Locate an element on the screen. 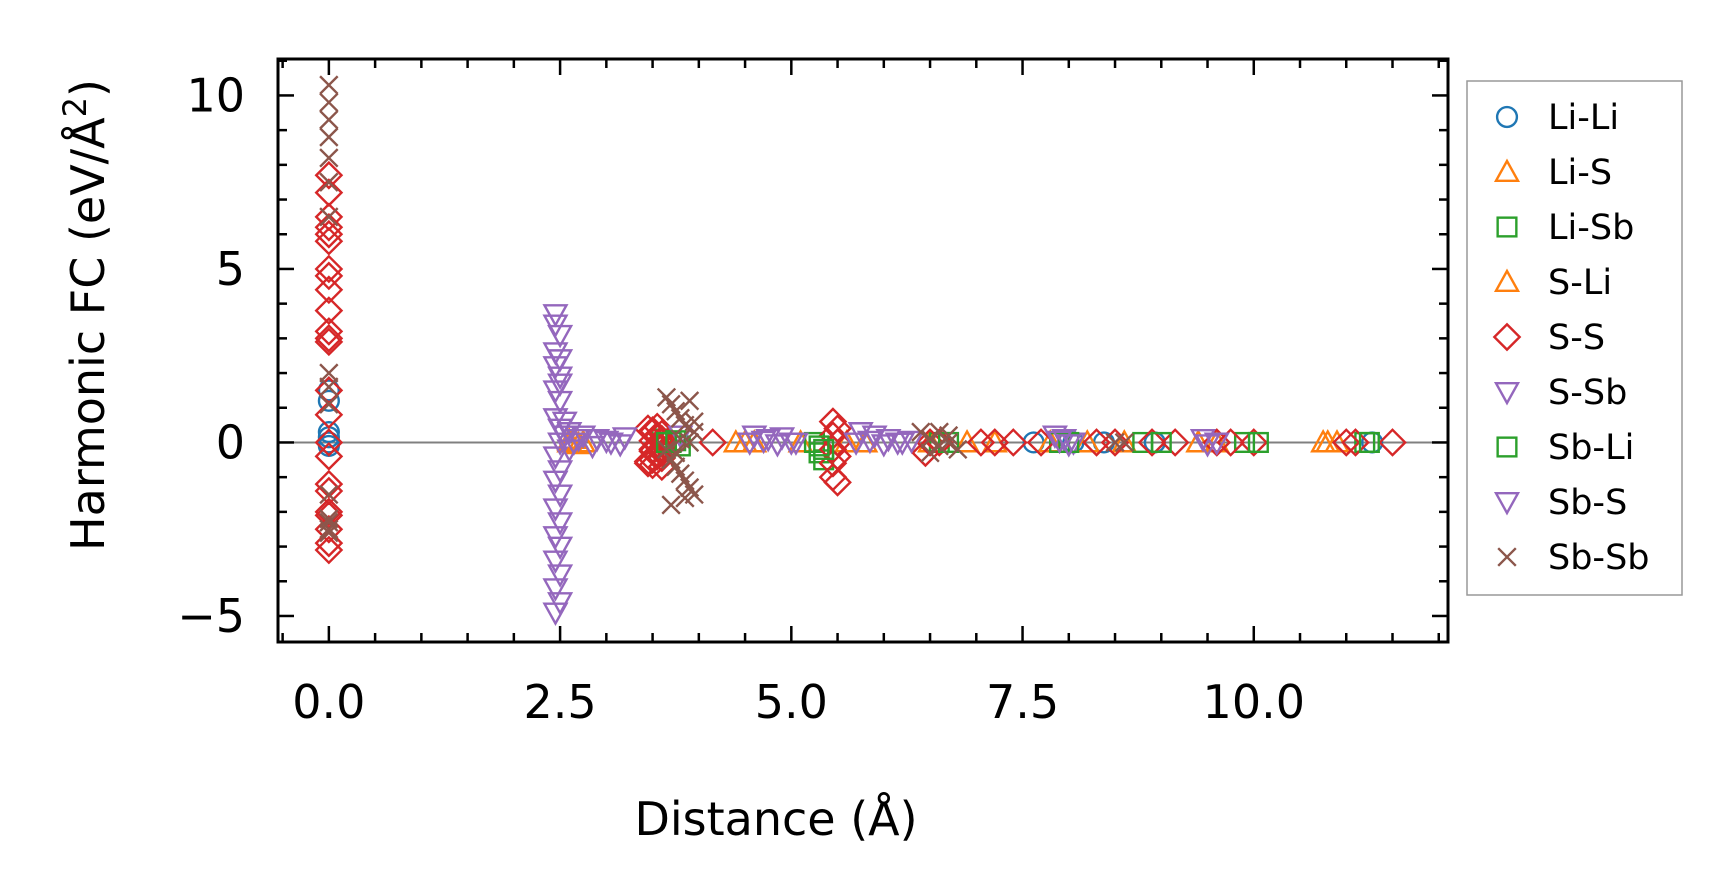  legend-item-li-s: Li-S is located at coordinates (1552, 173).